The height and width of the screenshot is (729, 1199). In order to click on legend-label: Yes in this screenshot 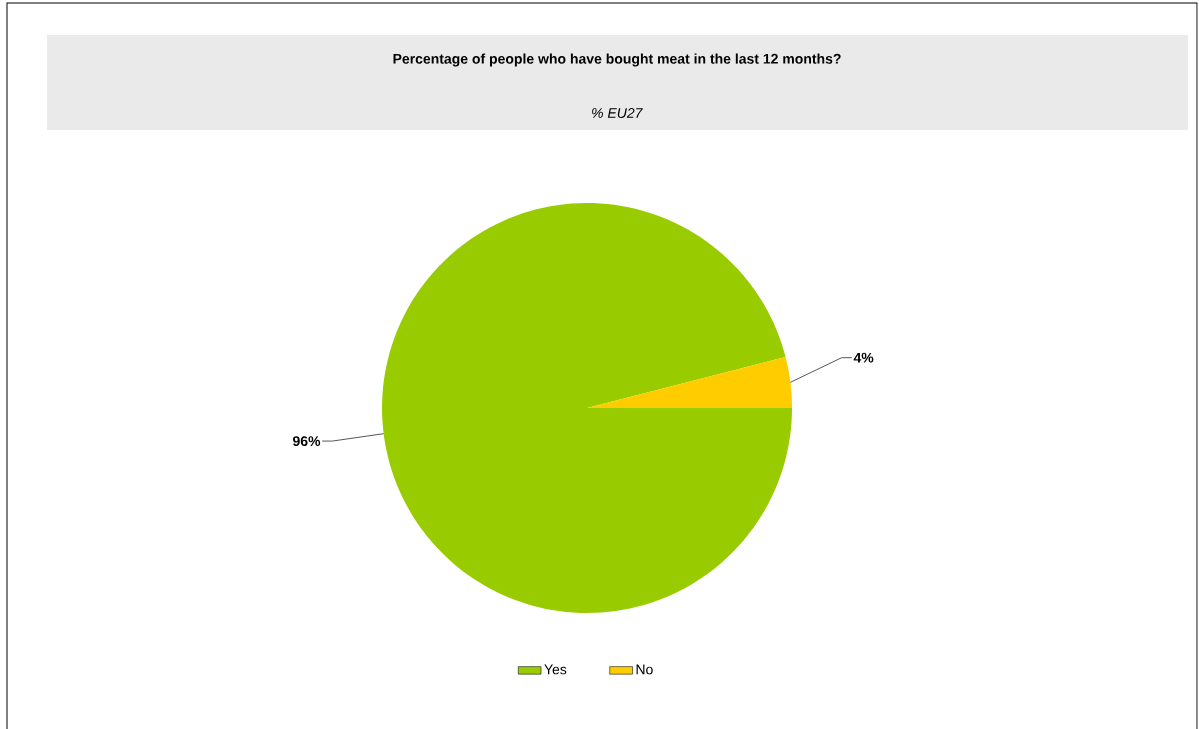, I will do `click(555, 669)`.